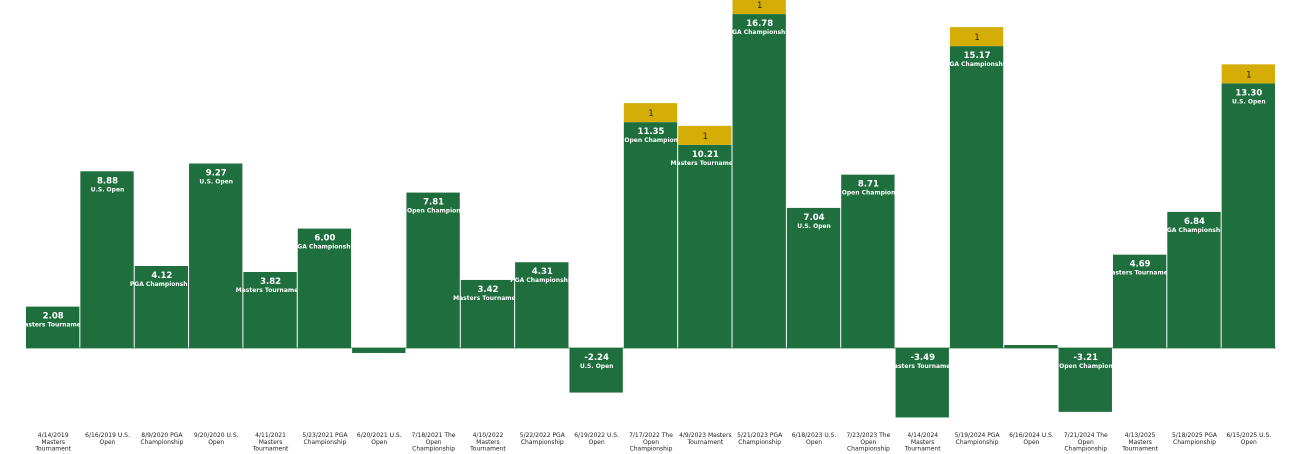  I want to click on x-tick-label: 6/16/2019 U.S., so click(107, 435).